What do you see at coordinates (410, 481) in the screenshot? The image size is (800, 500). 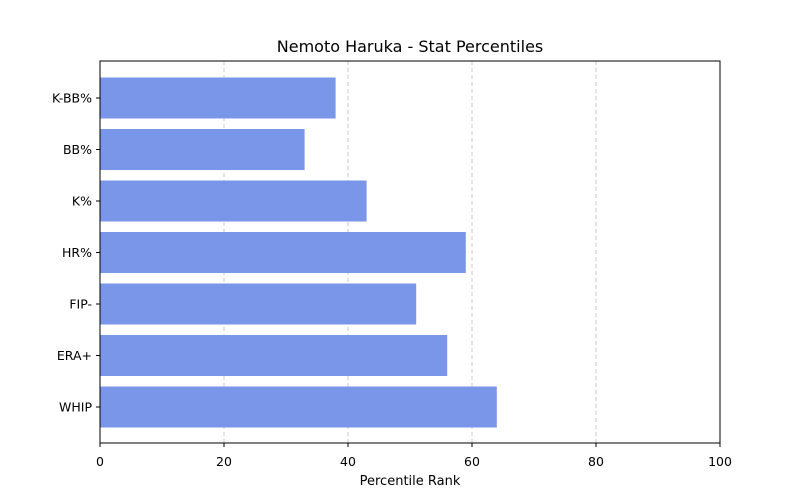 I see `x-axis-label: Percentile Rank` at bounding box center [410, 481].